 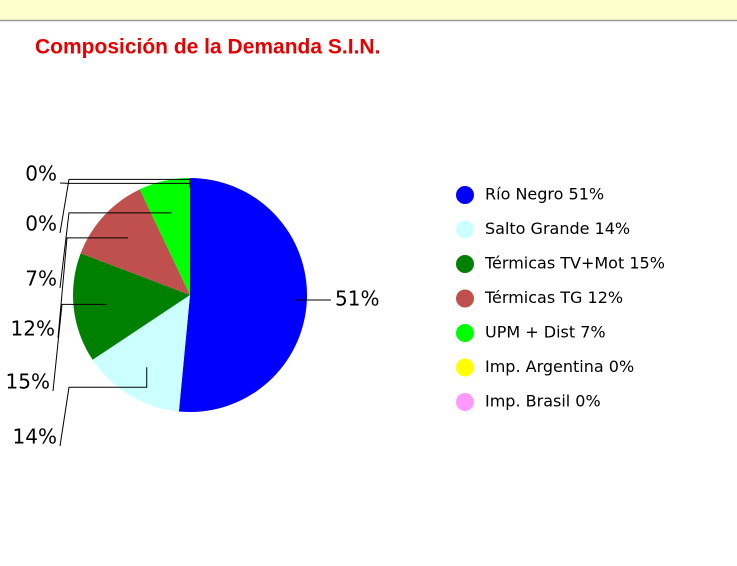 What do you see at coordinates (557, 228) in the screenshot?
I see `legend-label: Salto Grande 14%` at bounding box center [557, 228].